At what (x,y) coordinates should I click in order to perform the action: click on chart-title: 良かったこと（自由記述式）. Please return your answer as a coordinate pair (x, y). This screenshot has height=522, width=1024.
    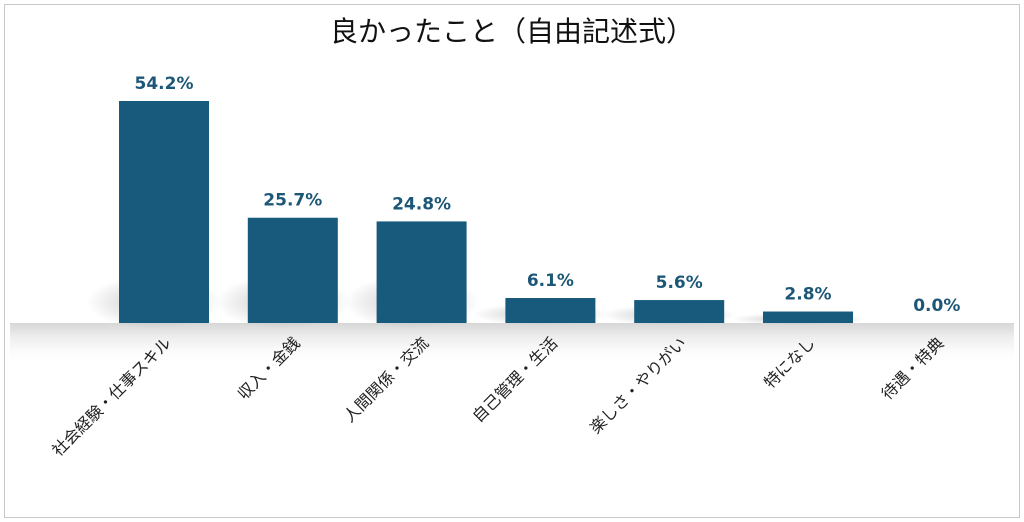
    Looking at the image, I should click on (511, 31).